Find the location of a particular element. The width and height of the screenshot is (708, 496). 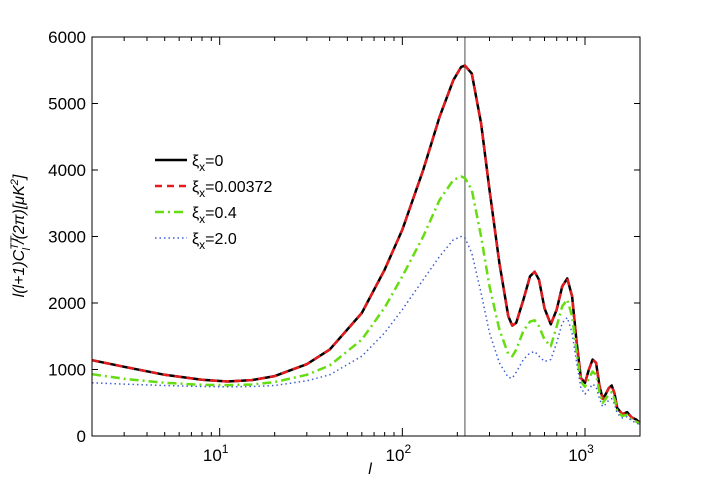

x-tick-label-0: 10¹ is located at coordinates (216, 453).